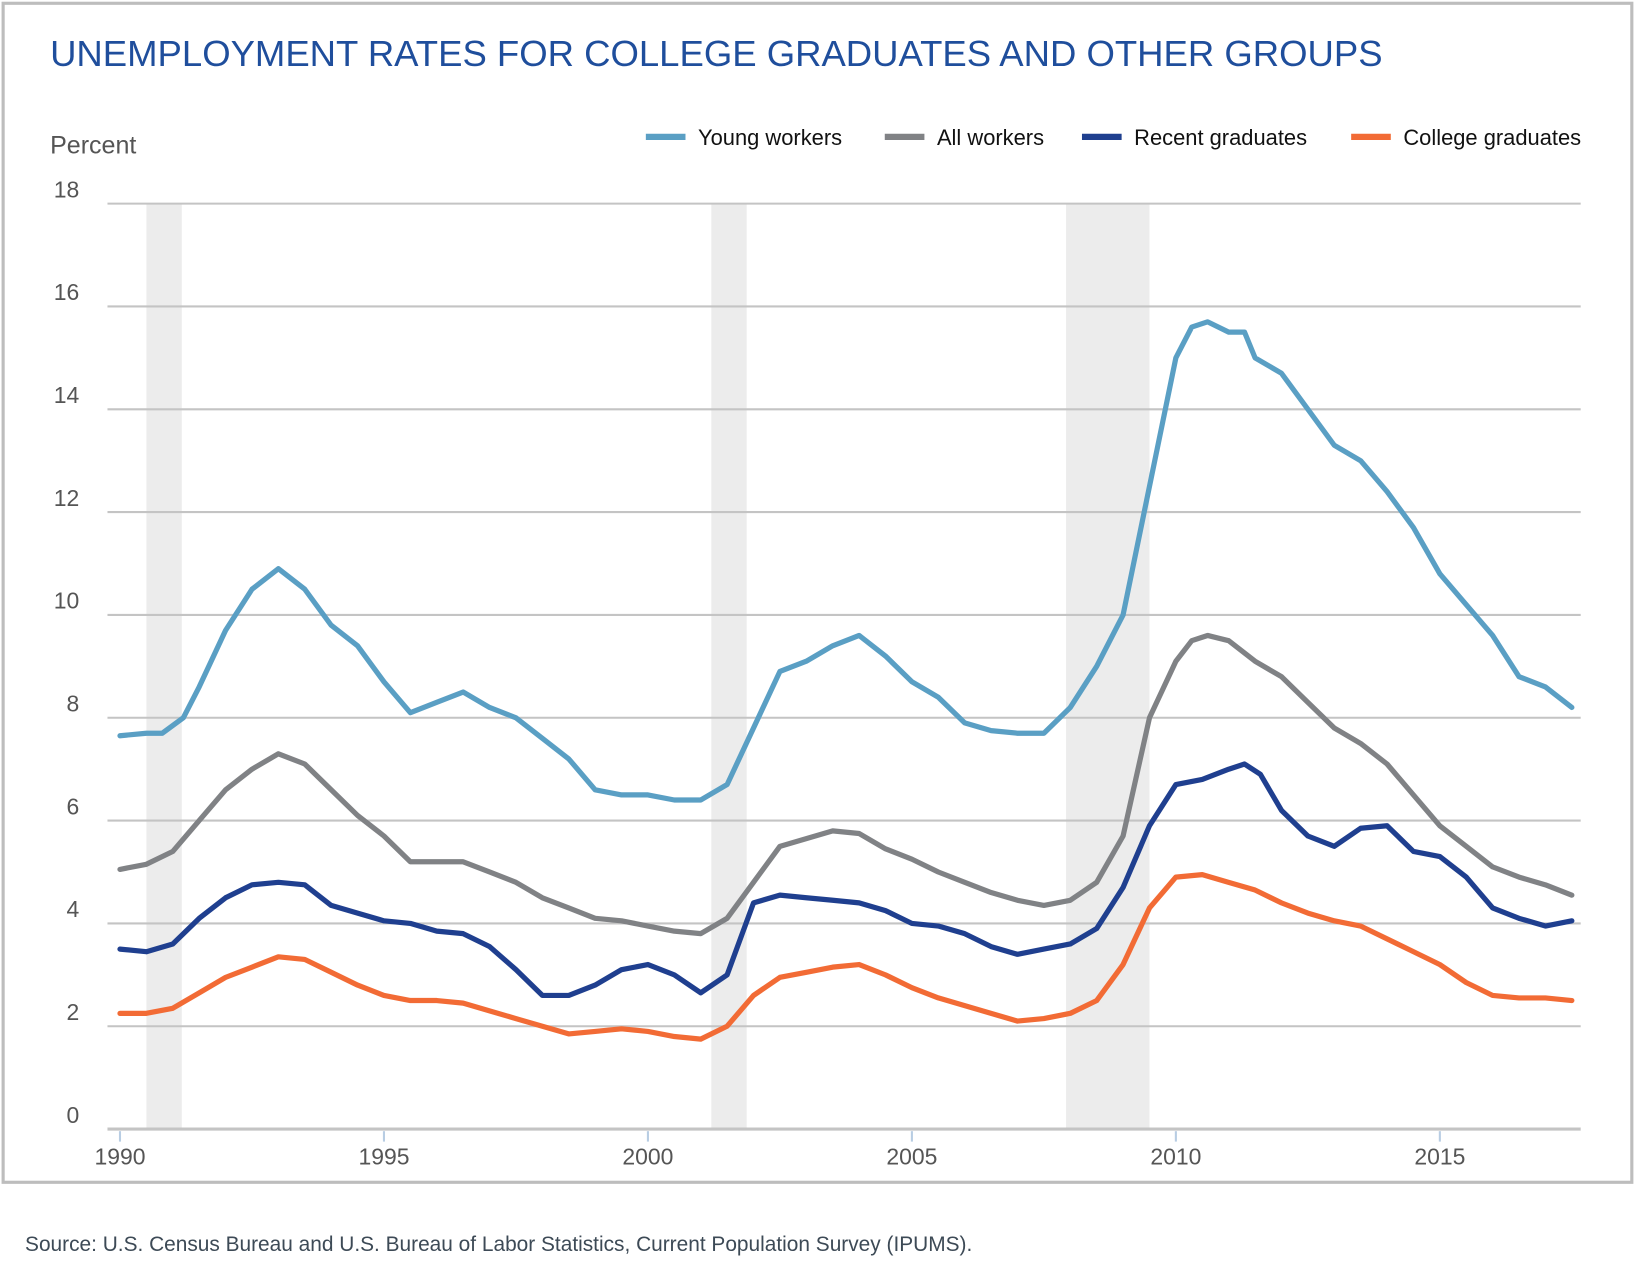 Image resolution: width=1636 pixels, height=1268 pixels. Describe the element at coordinates (647, 1157) in the screenshot. I see `x-tick-label: 2000` at that location.